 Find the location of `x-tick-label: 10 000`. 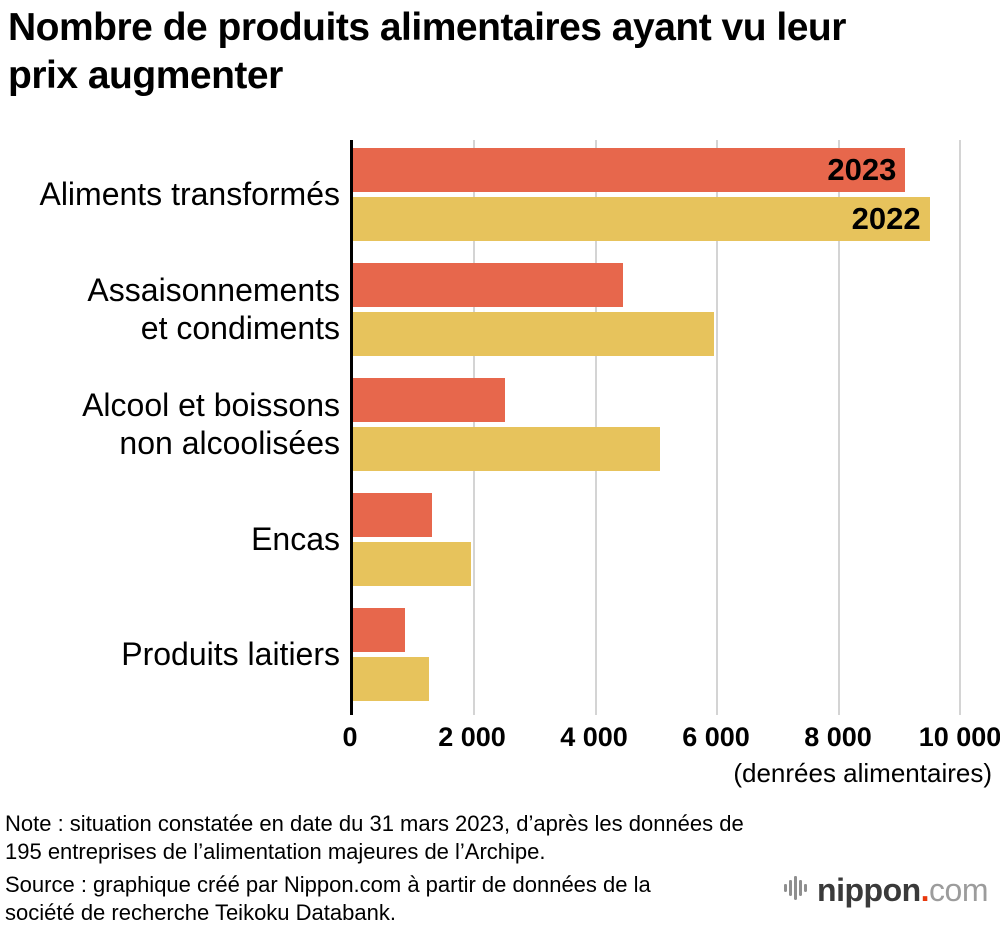

x-tick-label: 10 000 is located at coordinates (959, 737).